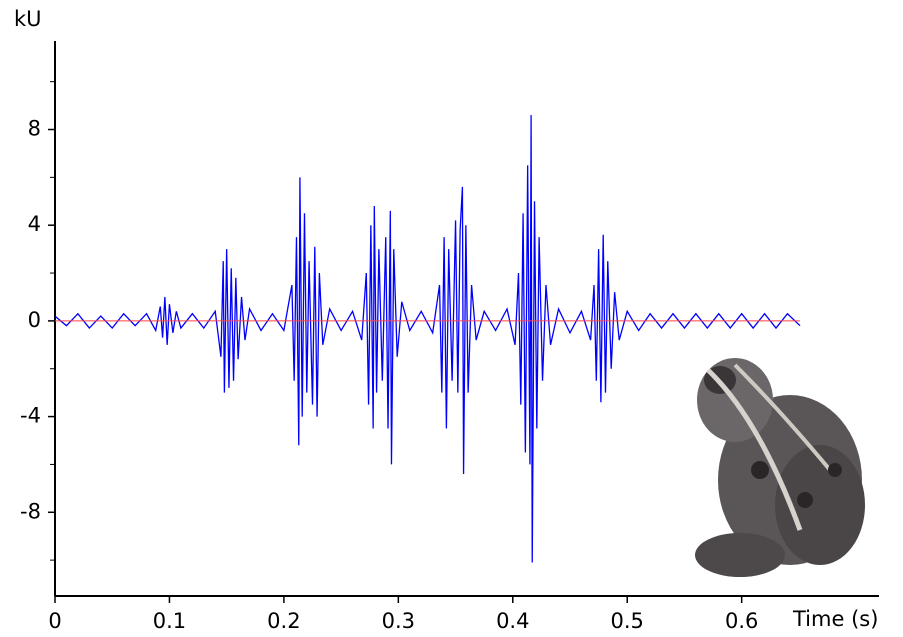 The image size is (903, 637). Describe the element at coordinates (28, 19) in the screenshot. I see `y-axis-label: kU` at that location.